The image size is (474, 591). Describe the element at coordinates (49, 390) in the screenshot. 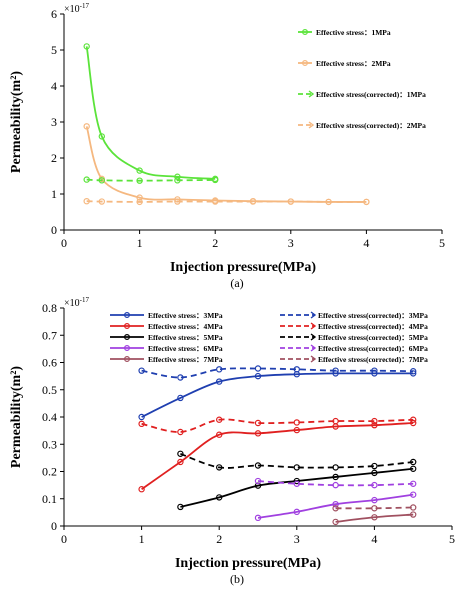

I see `chartb-y-tick-label: 0.5` at that location.